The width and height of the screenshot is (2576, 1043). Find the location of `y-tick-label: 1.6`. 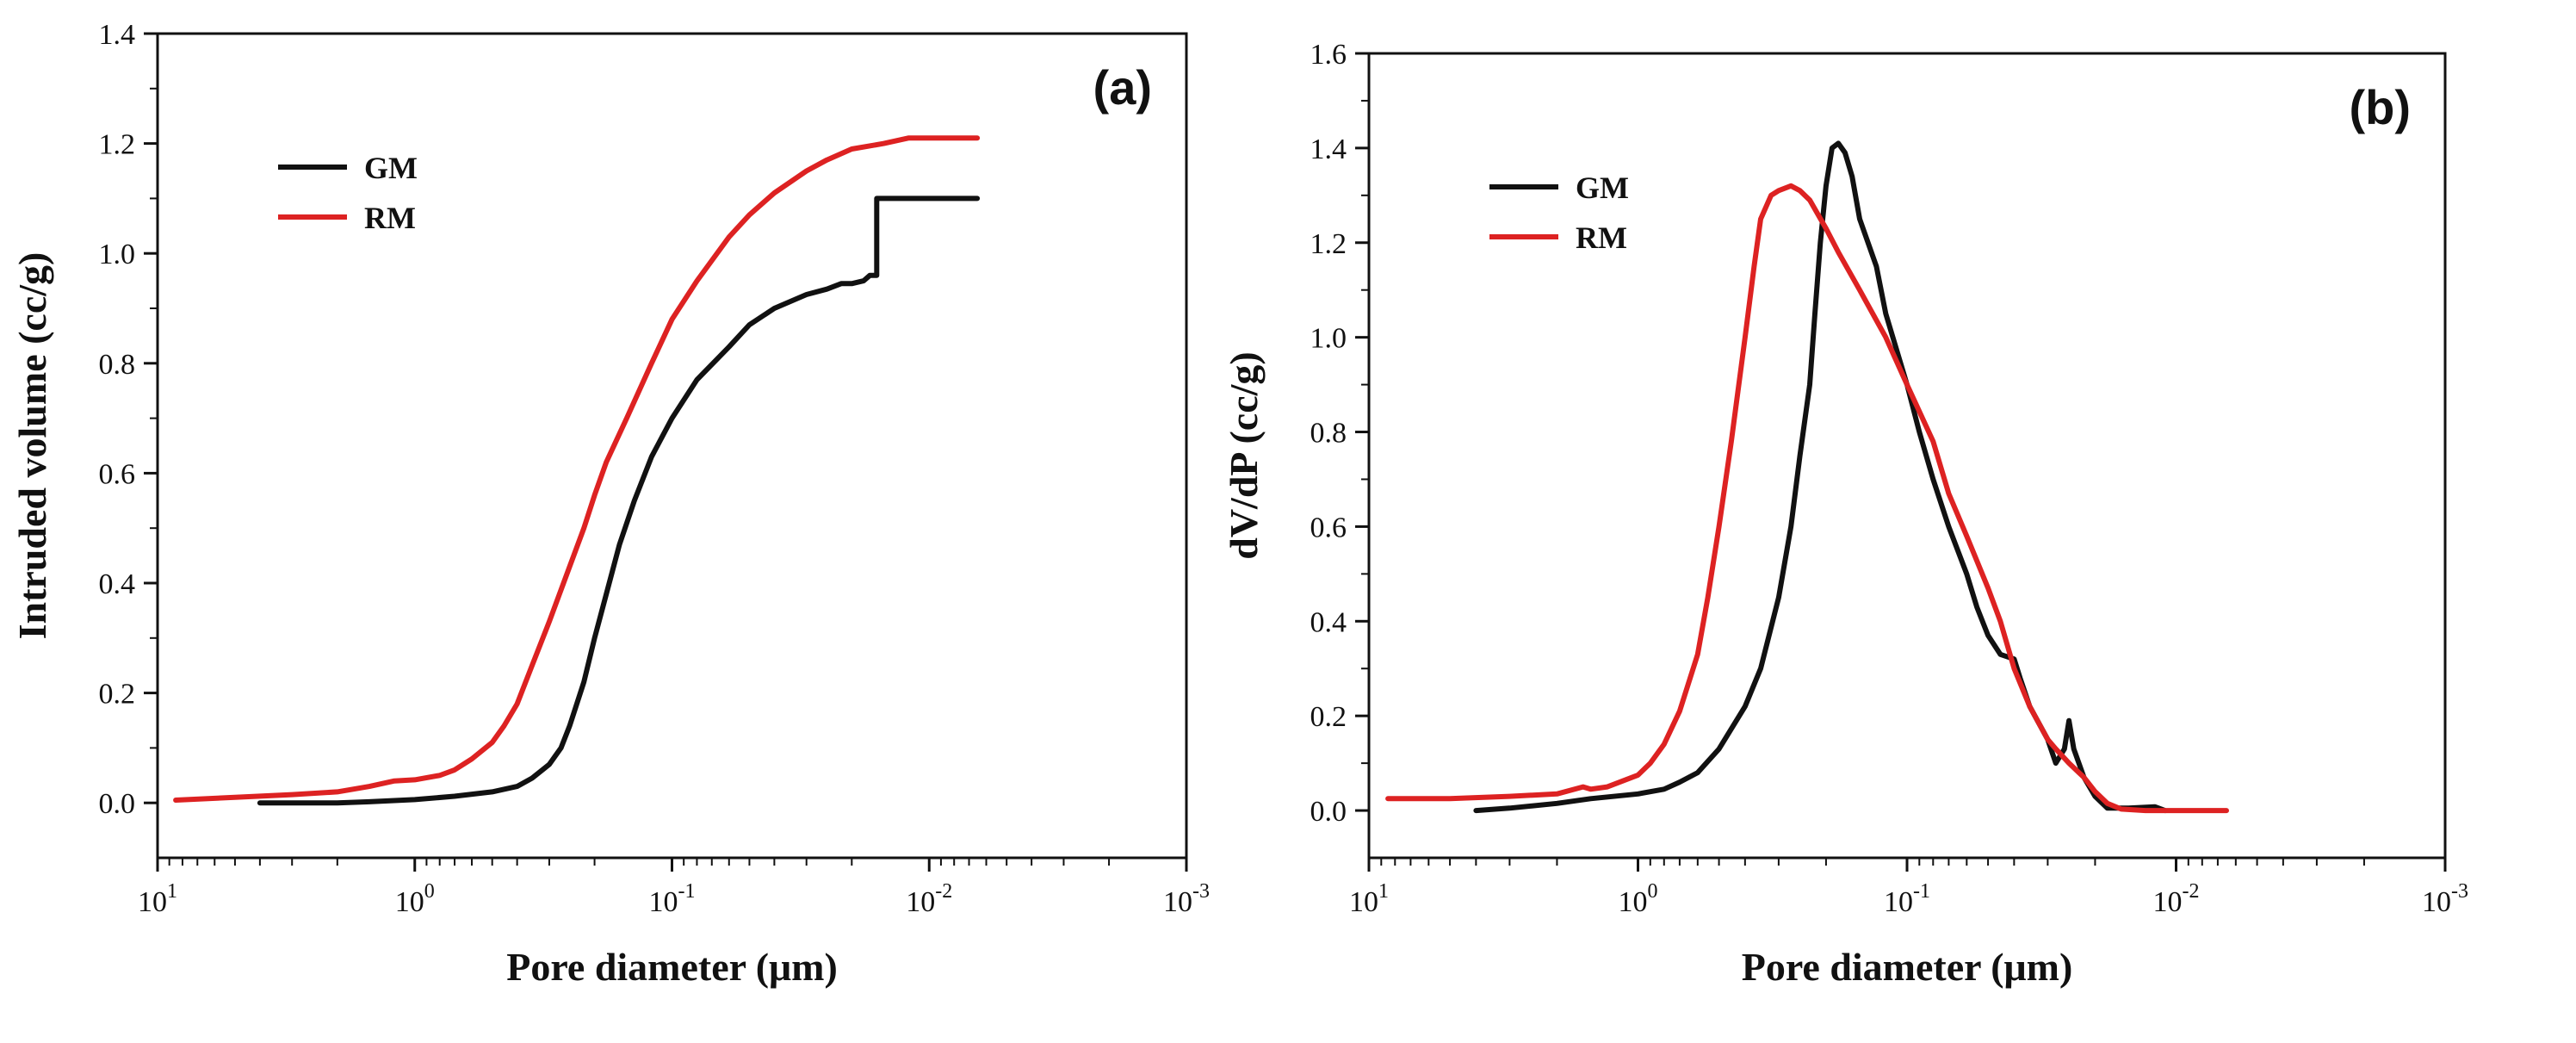

y-tick-label: 1.6 is located at coordinates (1328, 55).